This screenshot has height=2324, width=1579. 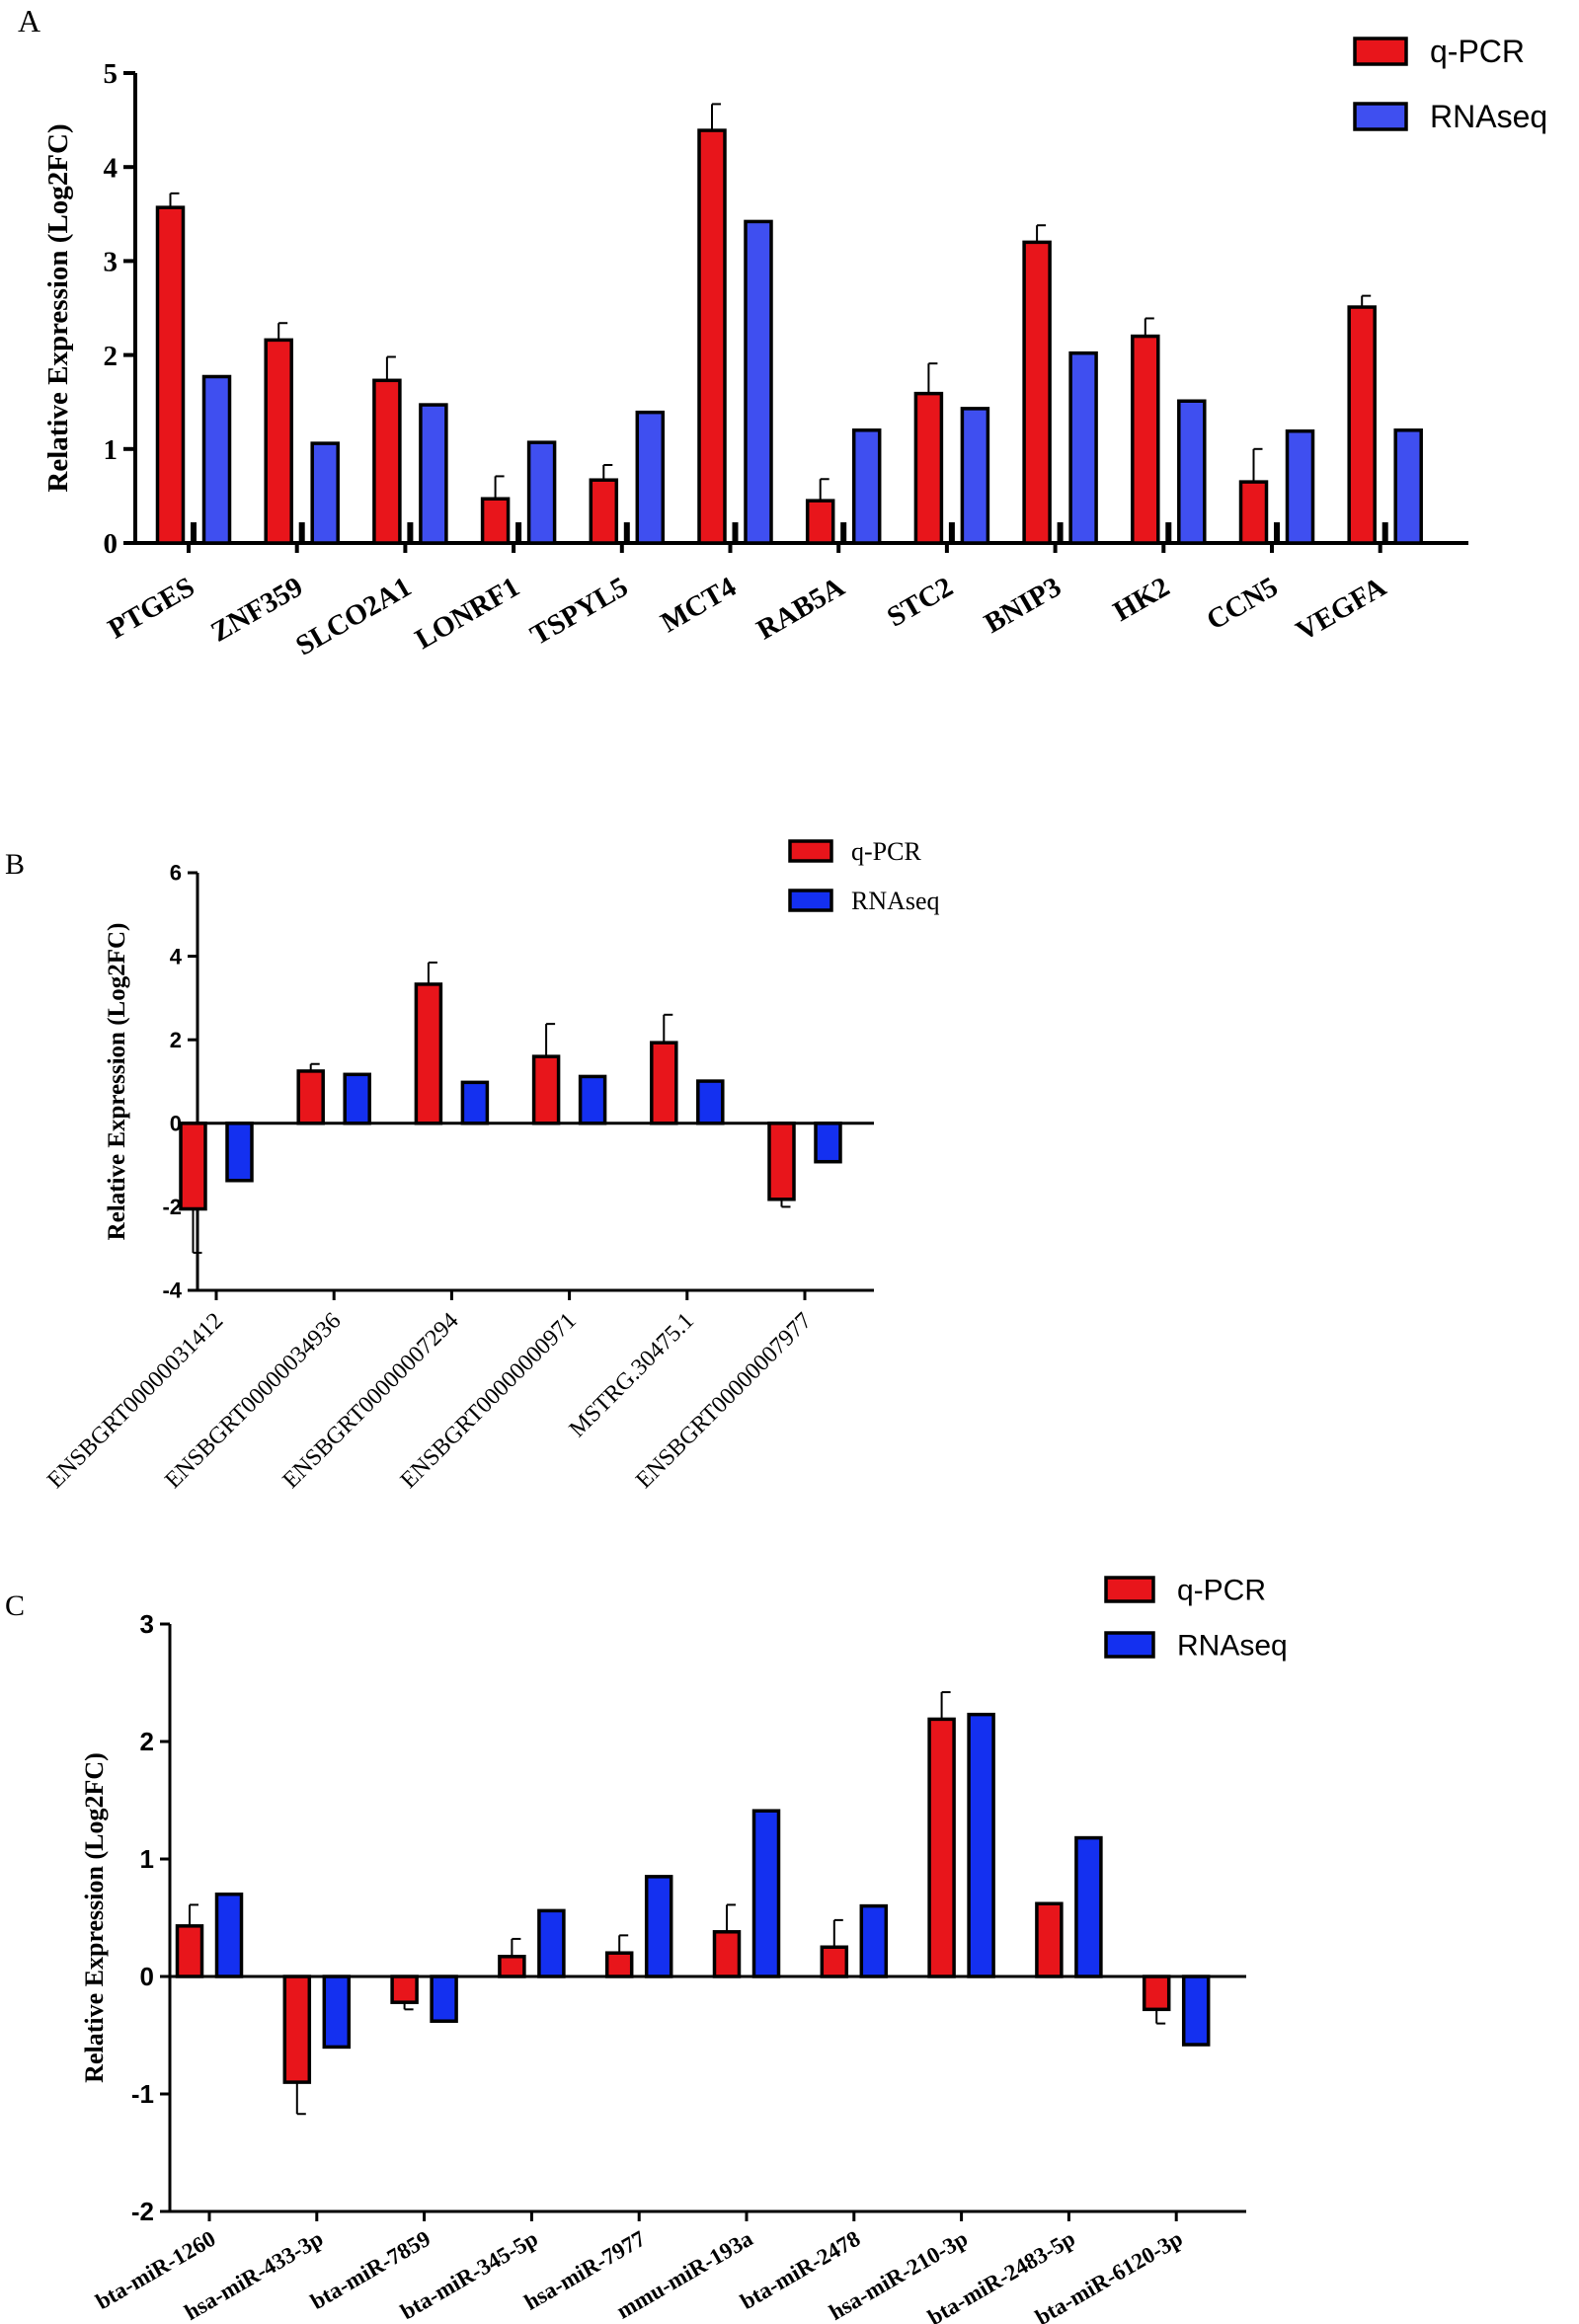 I want to click on y-tick-label: 3, so click(x=111, y=262).